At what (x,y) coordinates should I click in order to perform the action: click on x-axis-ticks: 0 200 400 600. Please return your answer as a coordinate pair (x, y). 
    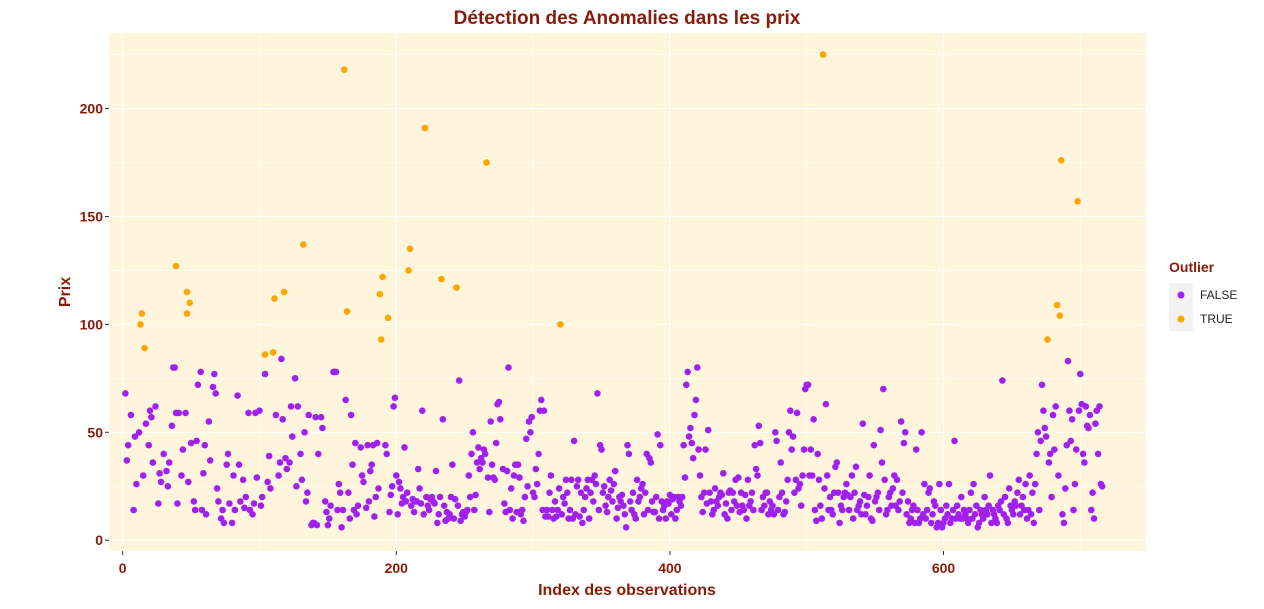
    Looking at the image, I should click on (537, 563).